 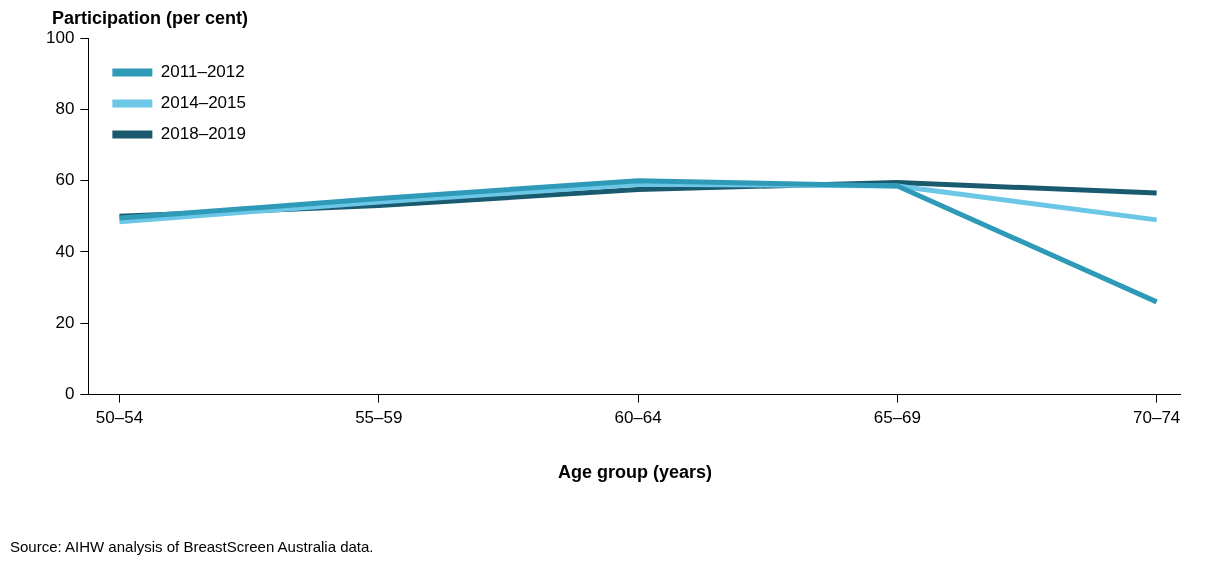 I want to click on legend-label: 2011–2012, so click(x=202, y=72).